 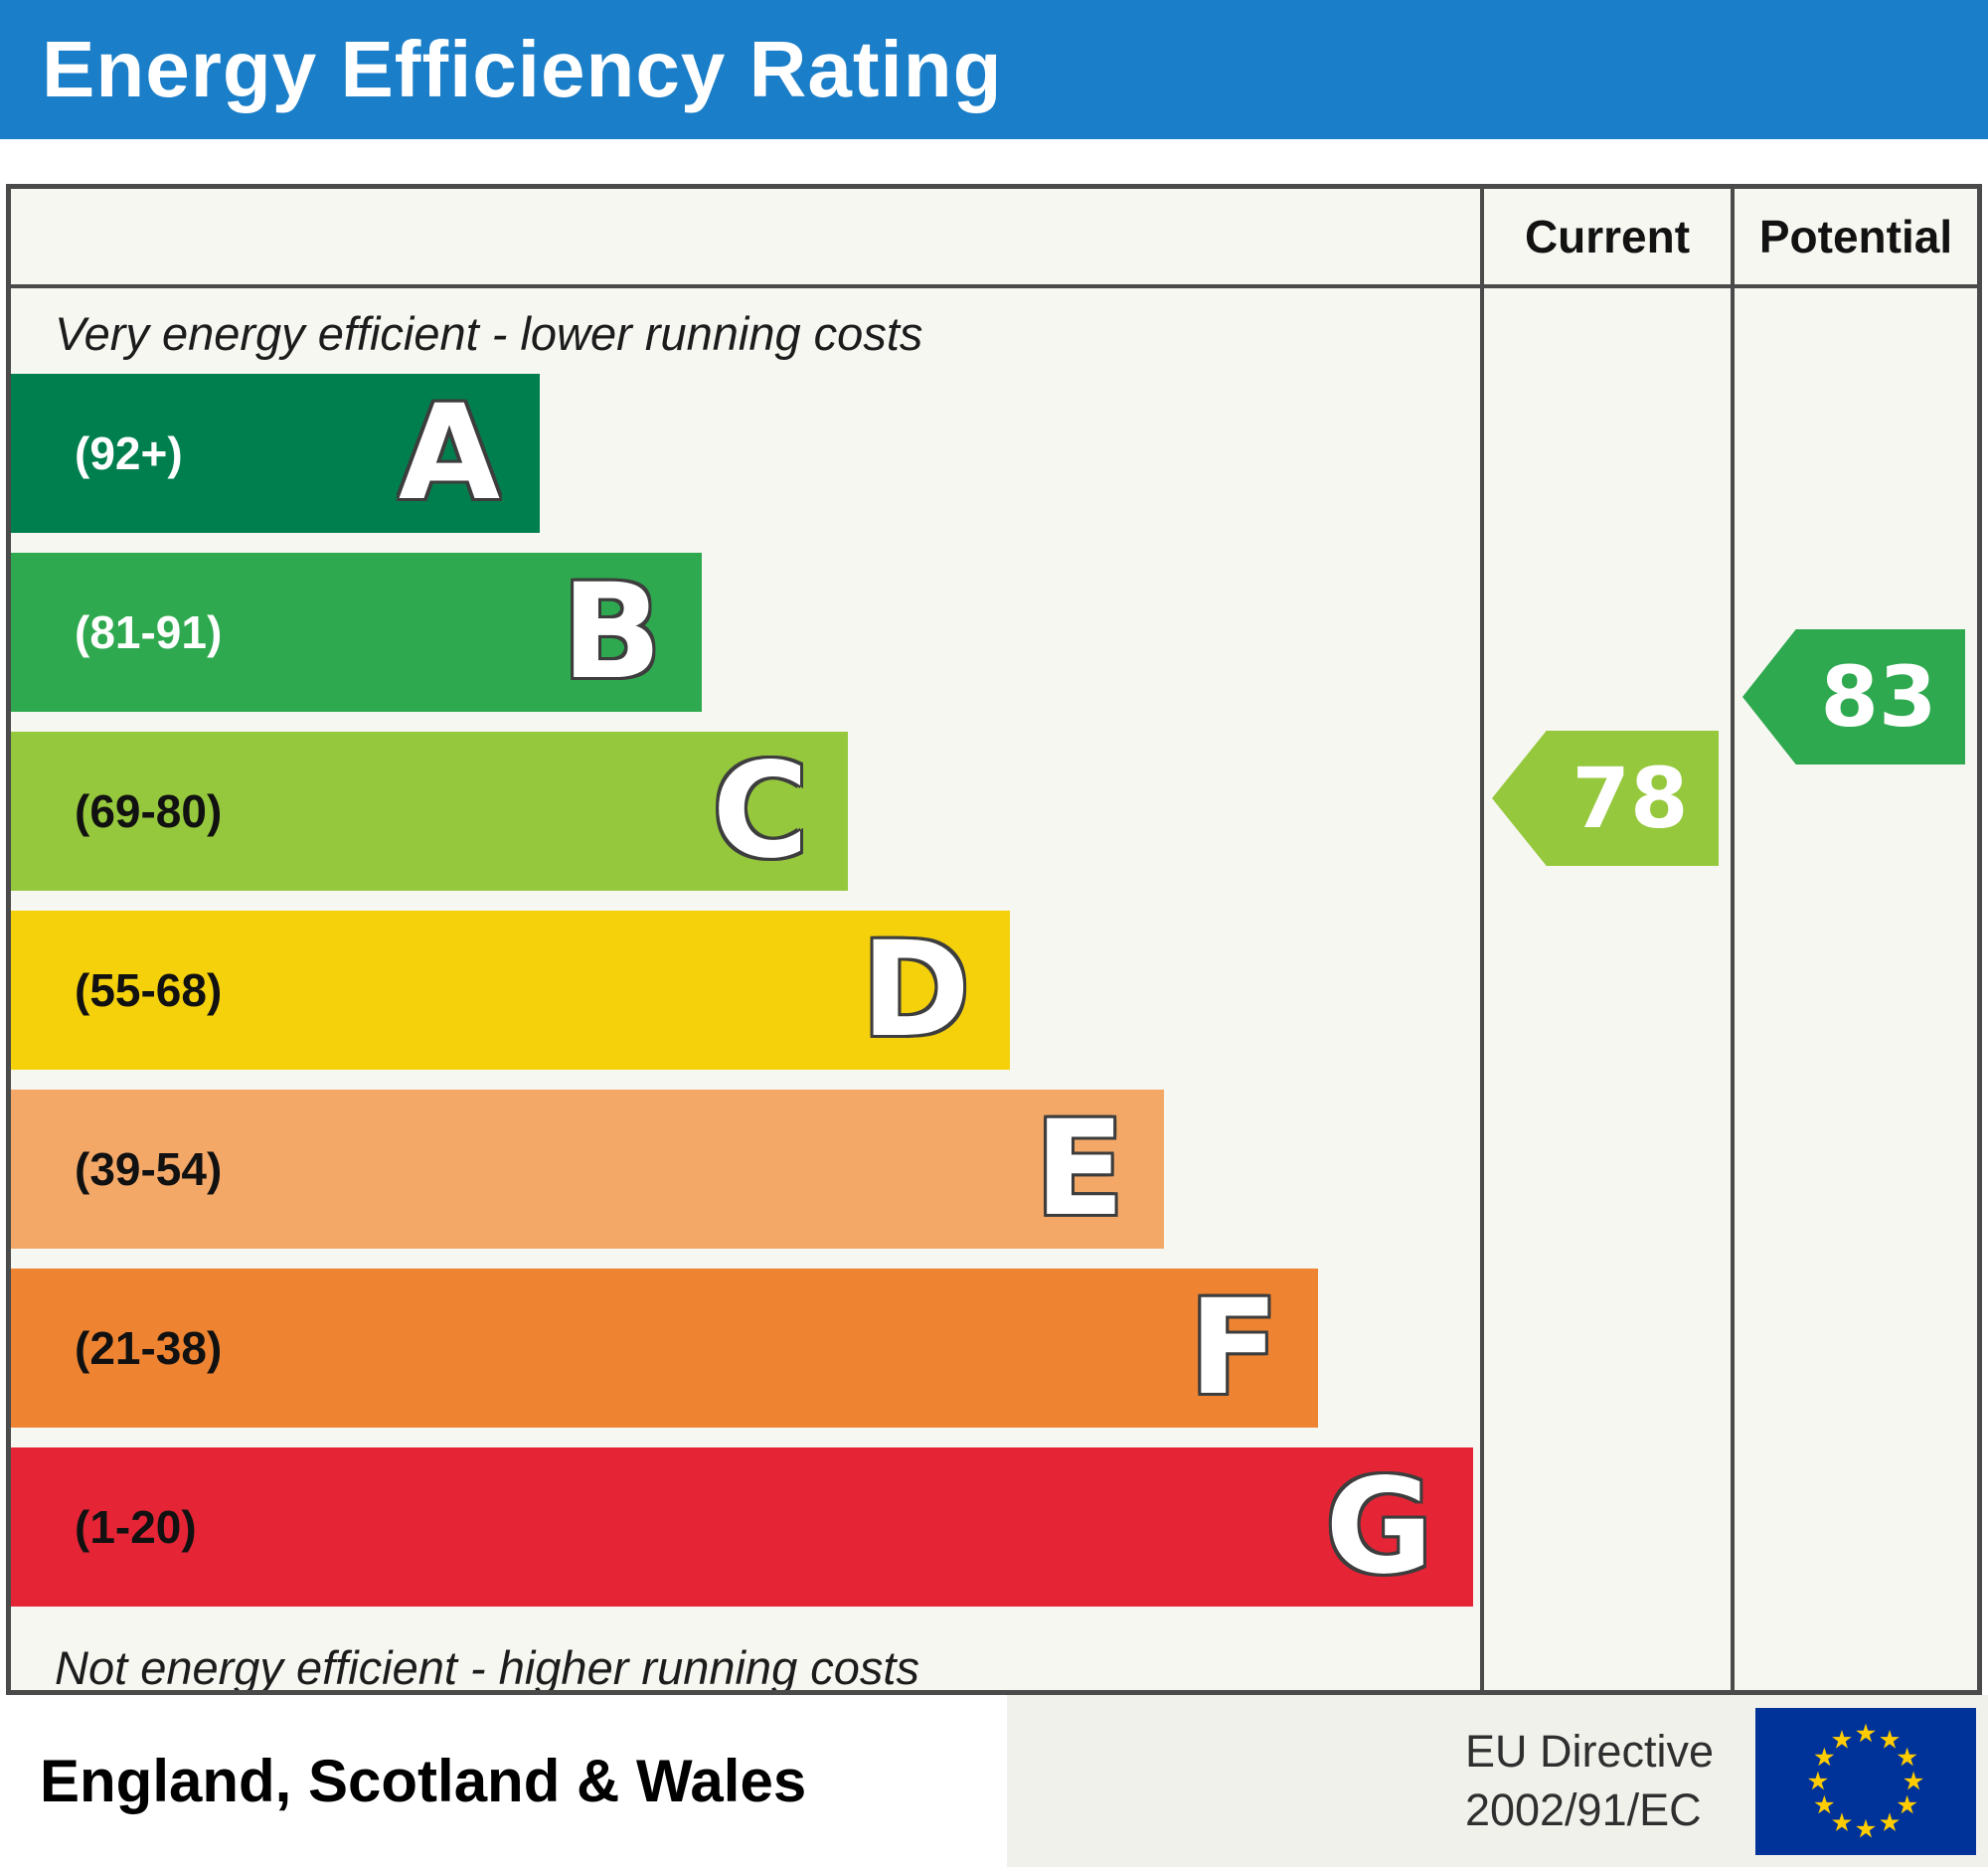 What do you see at coordinates (149, 1348) in the screenshot?
I see `band-range-f: (21-38)` at bounding box center [149, 1348].